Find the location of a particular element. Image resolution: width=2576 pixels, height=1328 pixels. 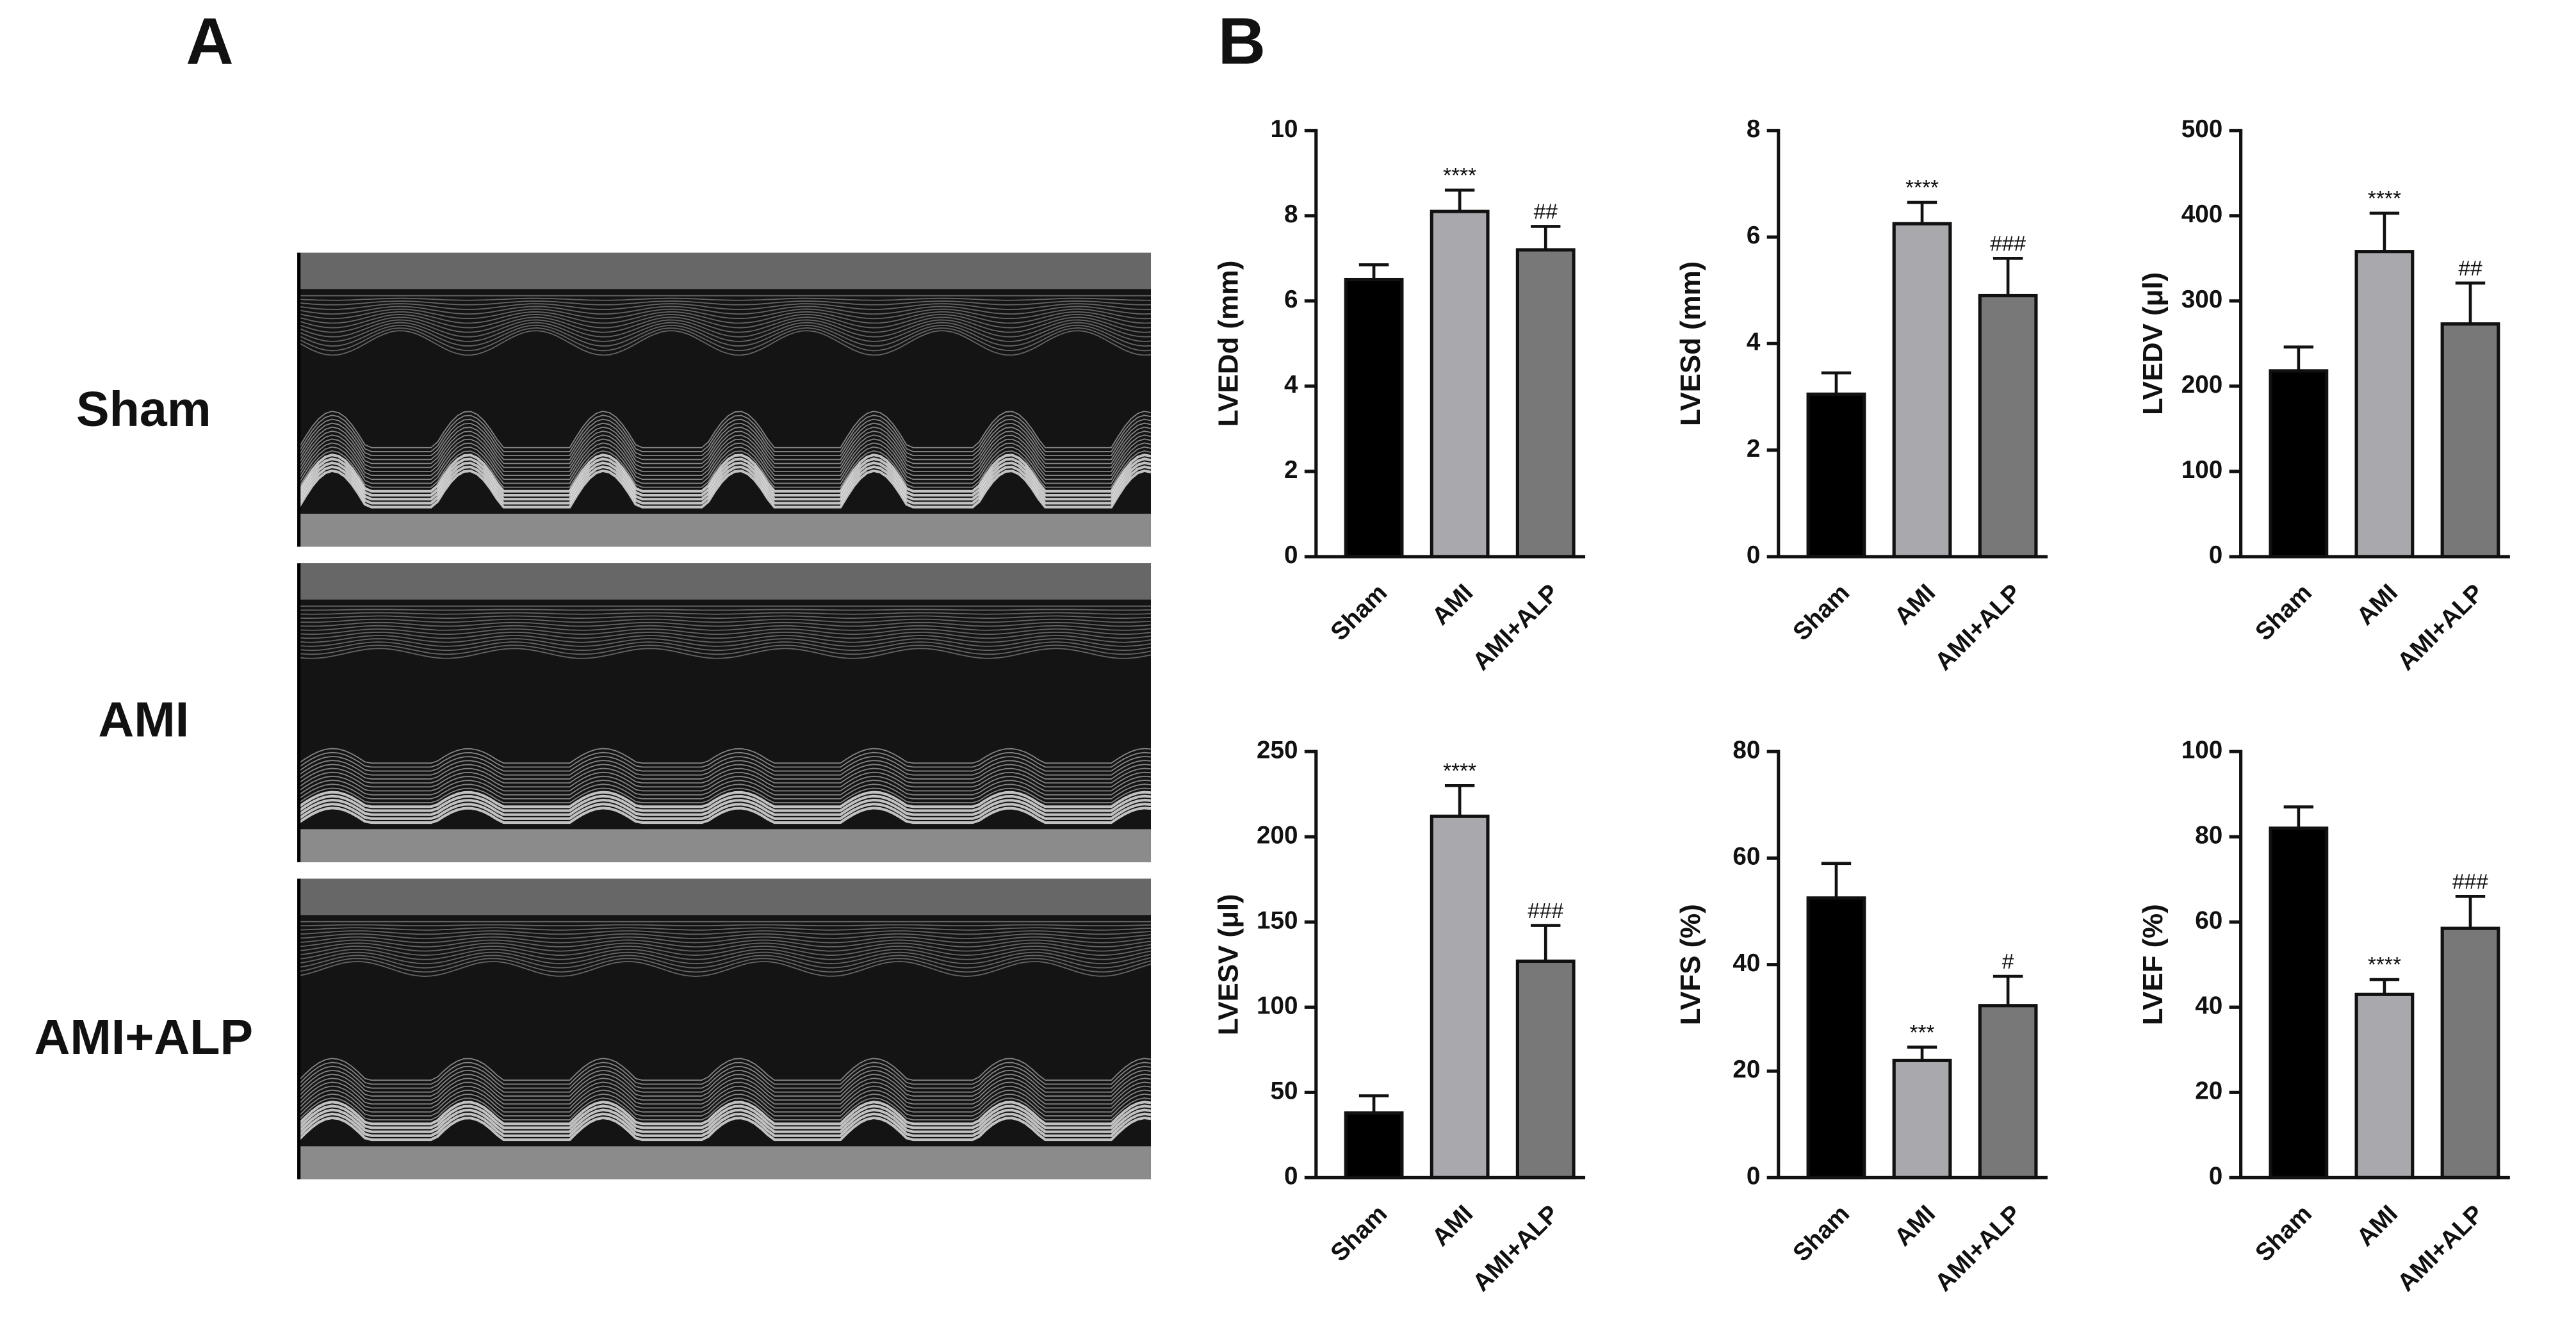

significance-label: ## is located at coordinates (1546, 213).